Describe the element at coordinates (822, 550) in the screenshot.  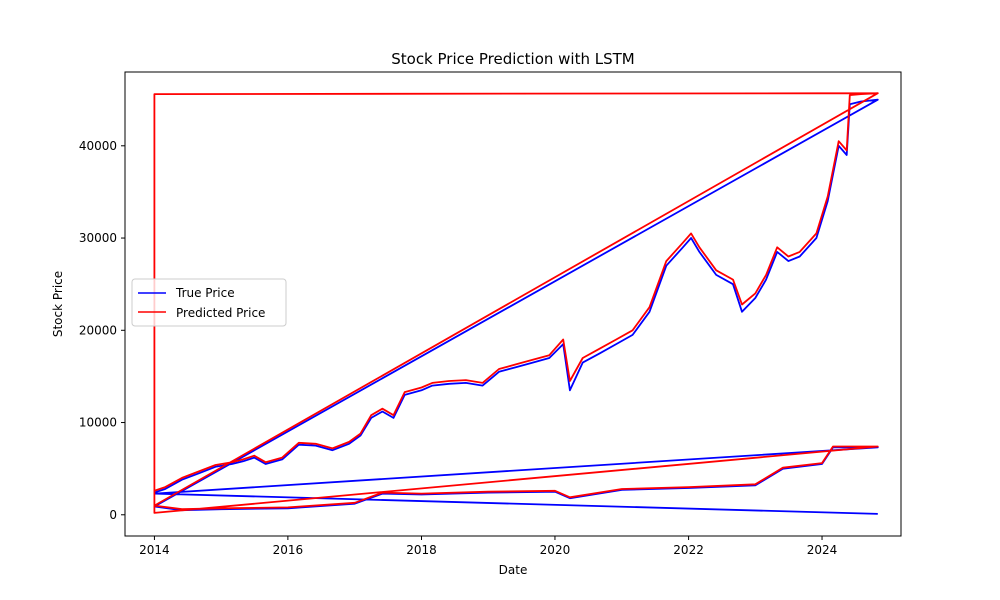
I see `x-tick-label: 2024` at that location.